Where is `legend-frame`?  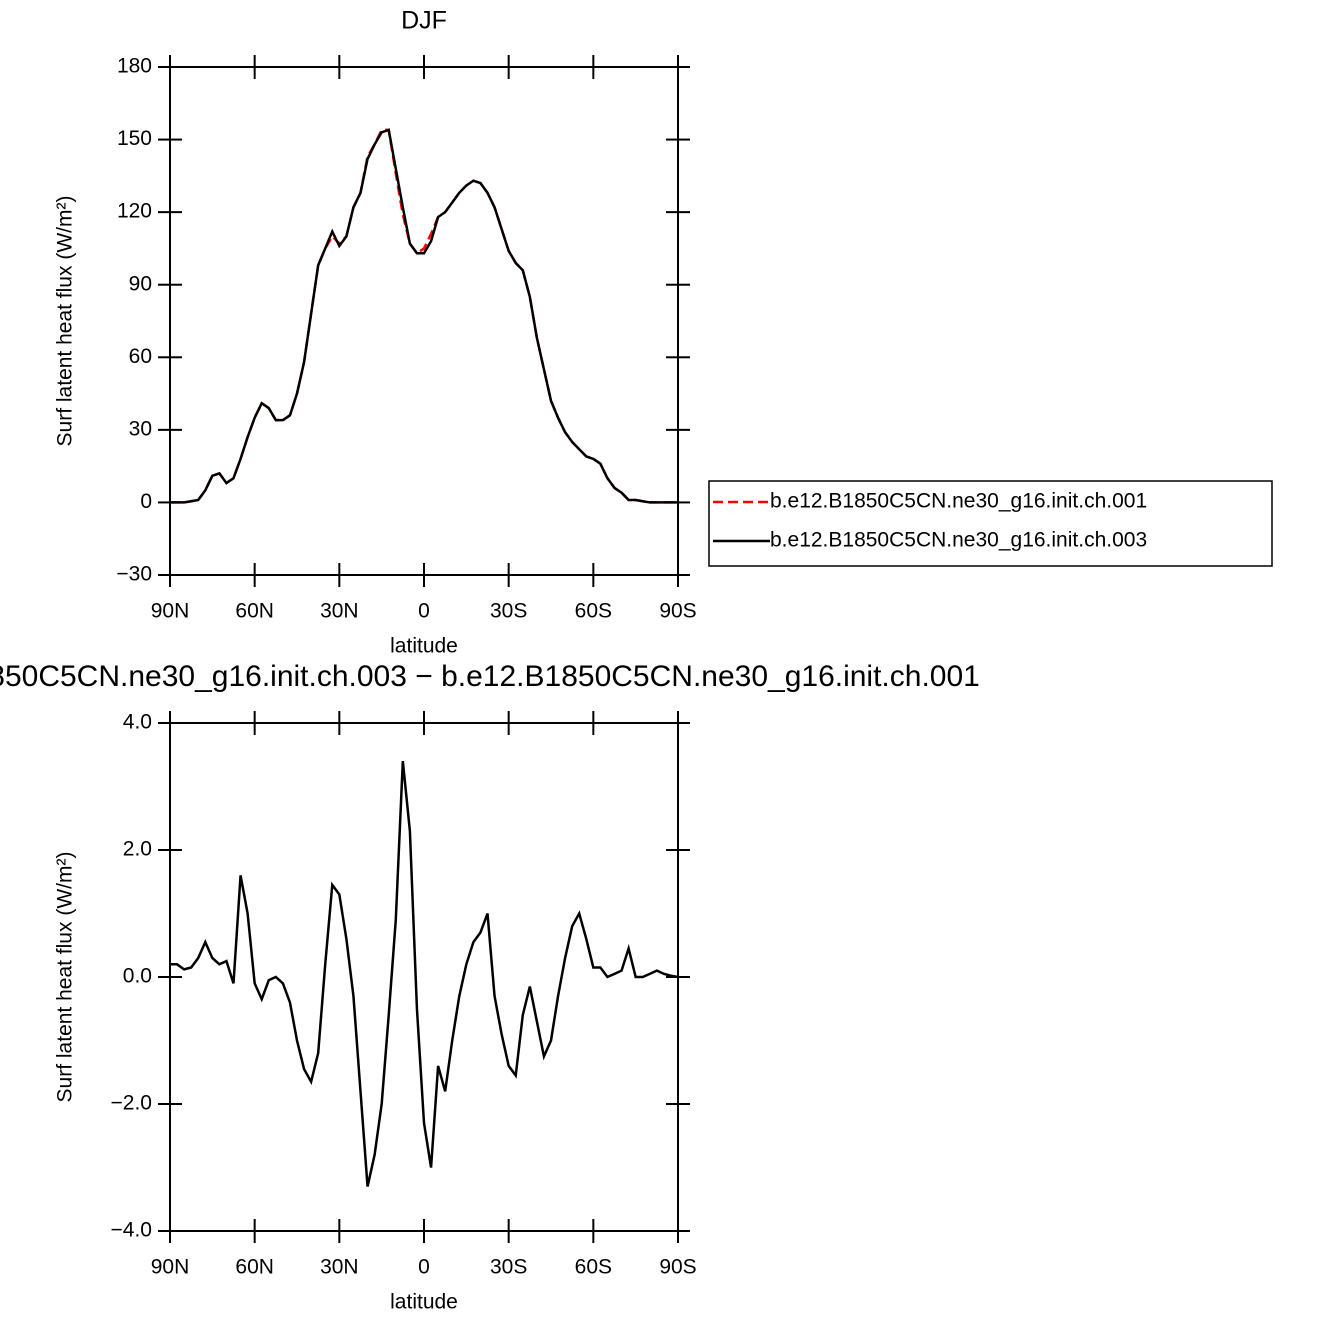
legend-frame is located at coordinates (990, 523).